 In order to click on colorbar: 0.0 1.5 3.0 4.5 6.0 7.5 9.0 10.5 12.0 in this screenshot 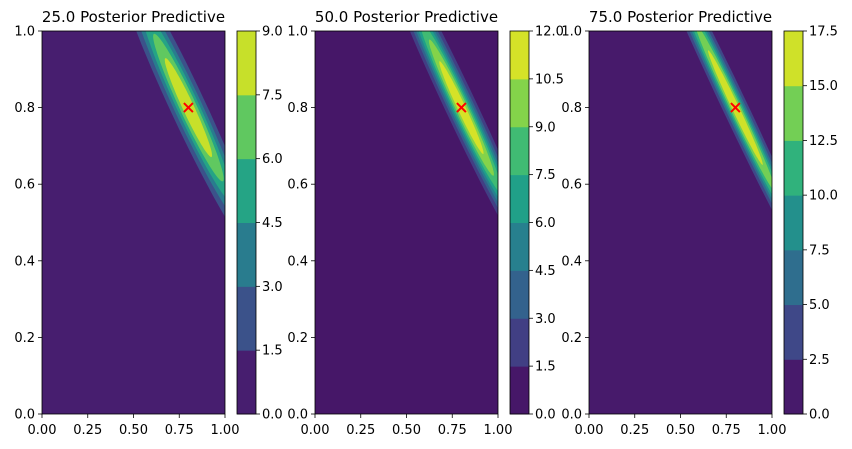, I will do `click(536, 224)`.